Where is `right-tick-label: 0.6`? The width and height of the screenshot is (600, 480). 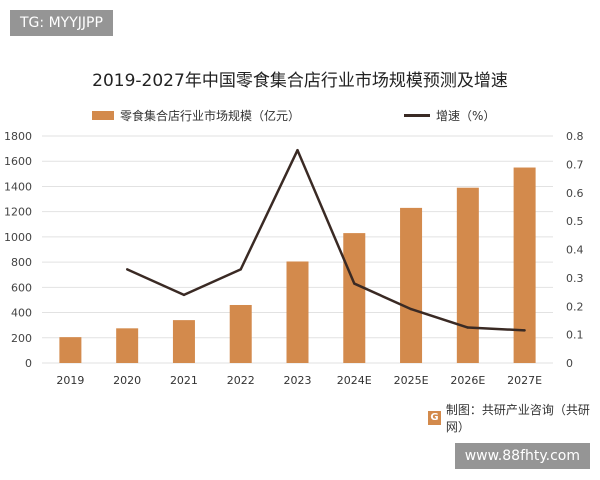 right-tick-label: 0.6 is located at coordinates (575, 193).